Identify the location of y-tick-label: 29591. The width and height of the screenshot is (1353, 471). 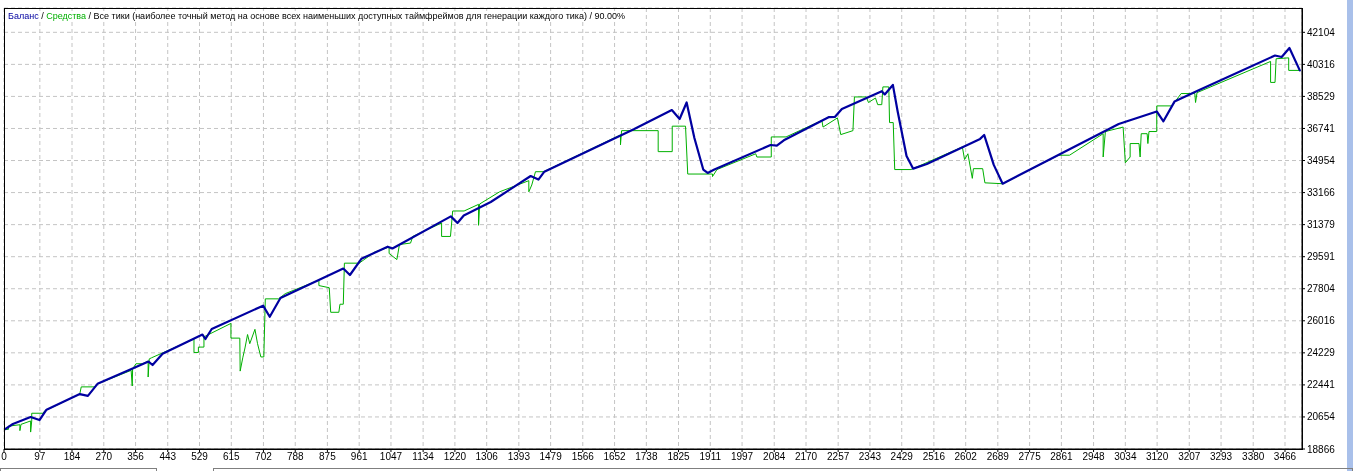
(1321, 257).